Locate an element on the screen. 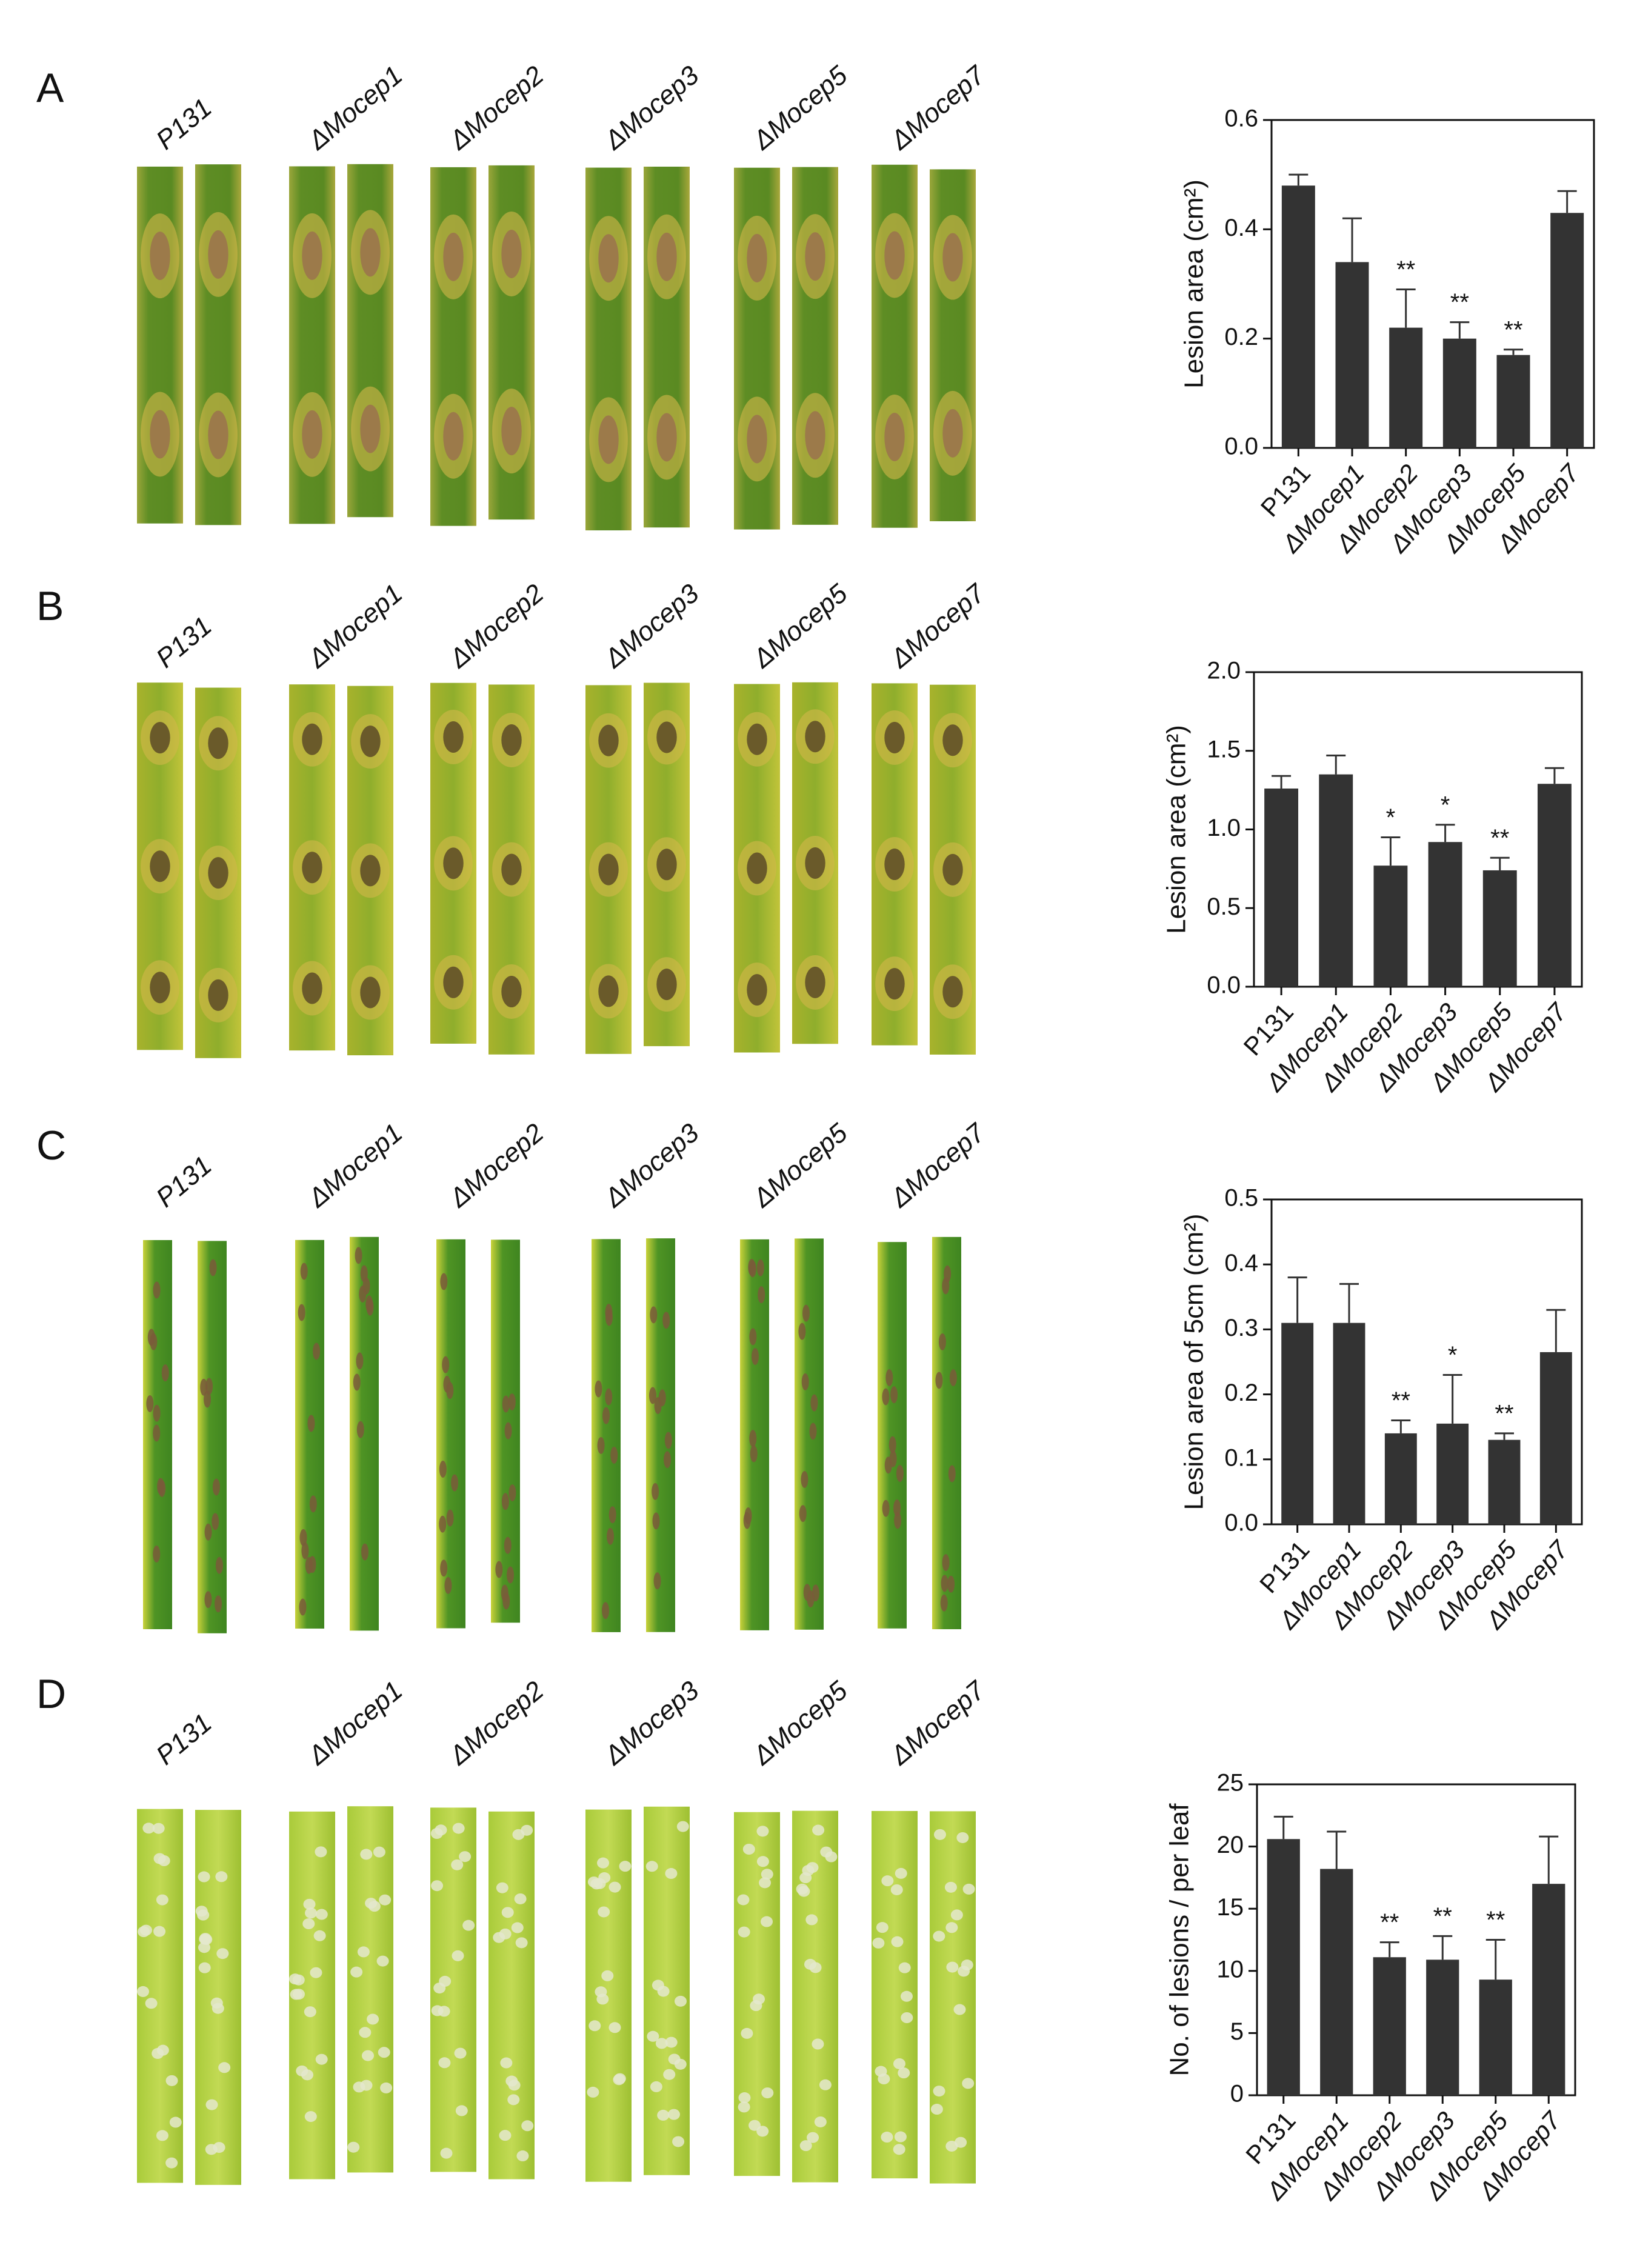  photo-label: ΔMocep2 is located at coordinates (497, 1723).